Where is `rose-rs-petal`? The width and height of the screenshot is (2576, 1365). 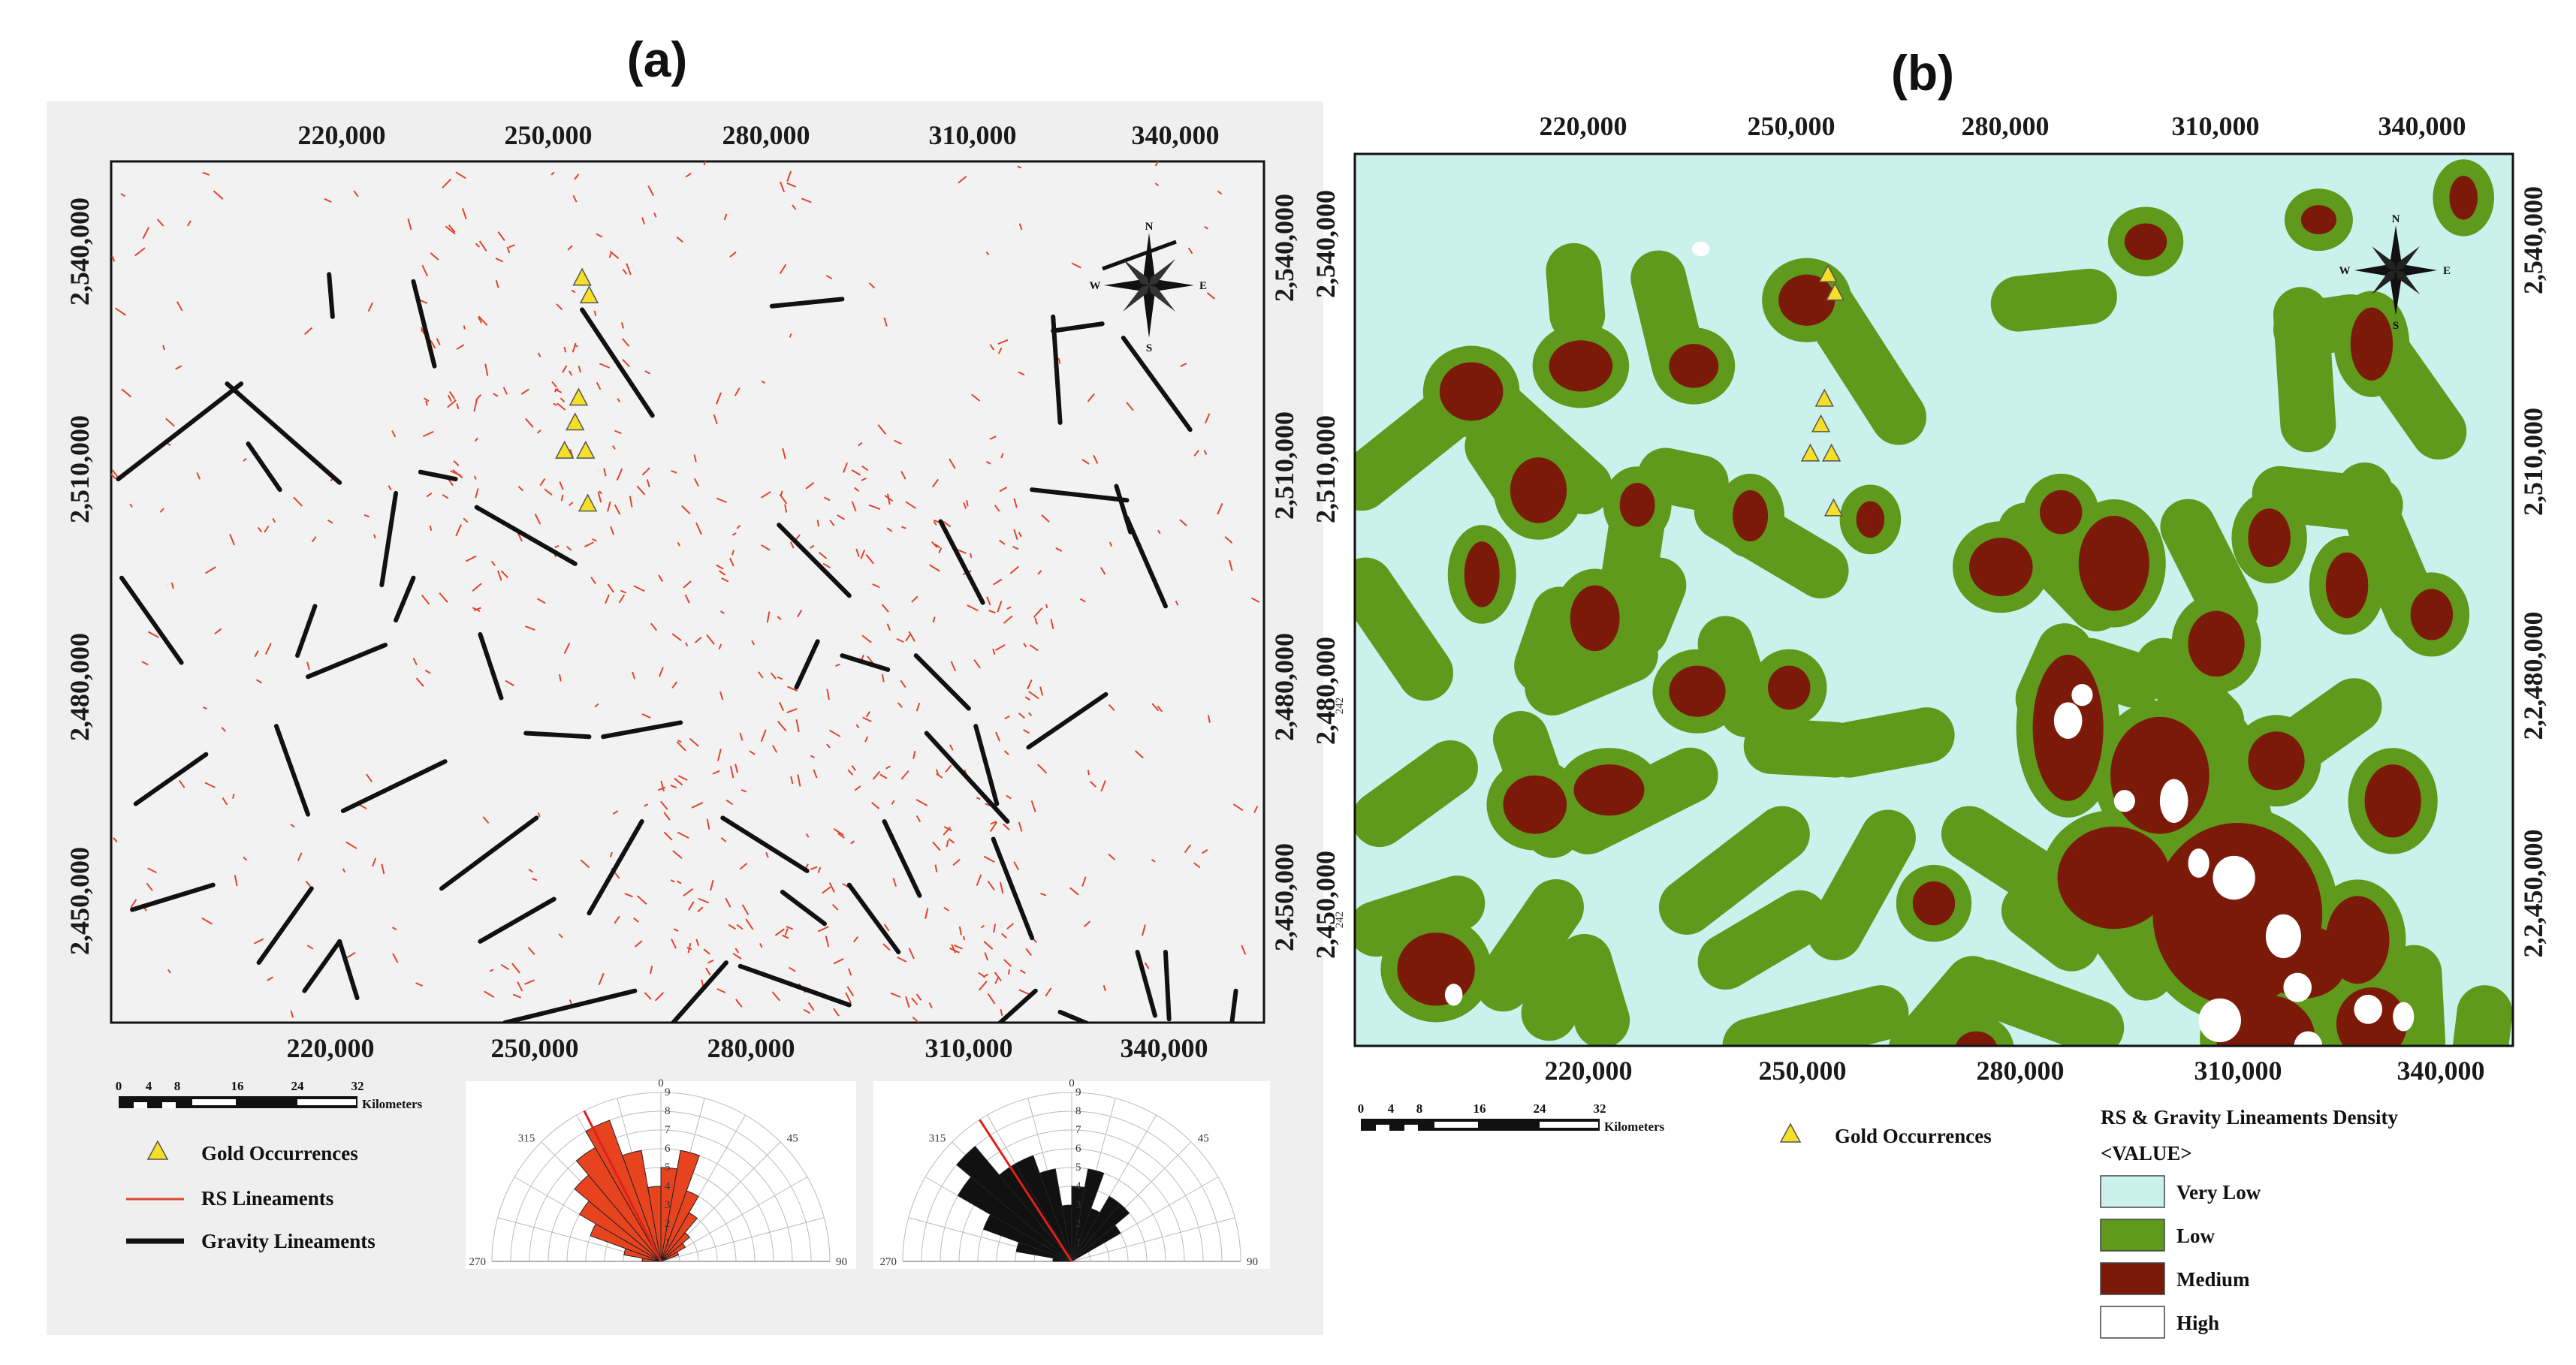
rose-rs-petal is located at coordinates (670, 1256).